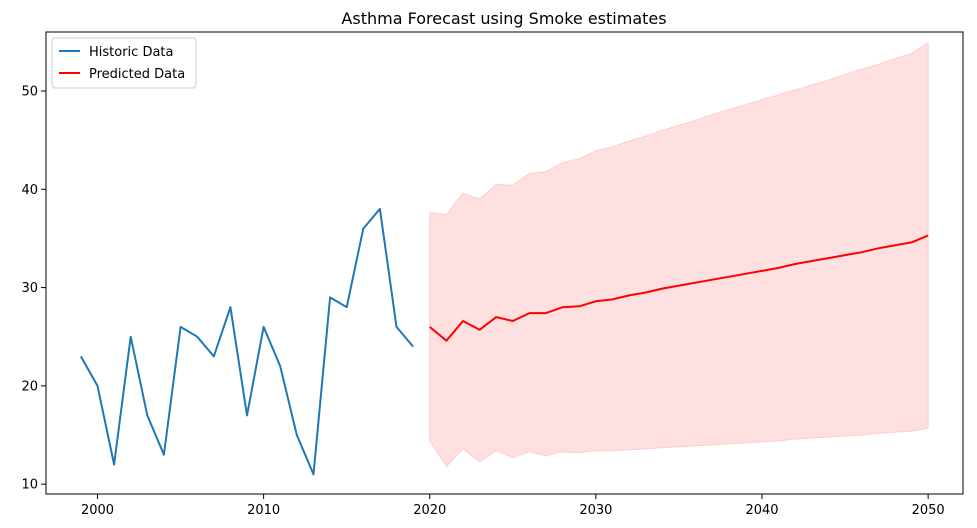 The image size is (977, 528). Describe the element at coordinates (97, 385) in the screenshot. I see `data-point-historic-2000` at that location.